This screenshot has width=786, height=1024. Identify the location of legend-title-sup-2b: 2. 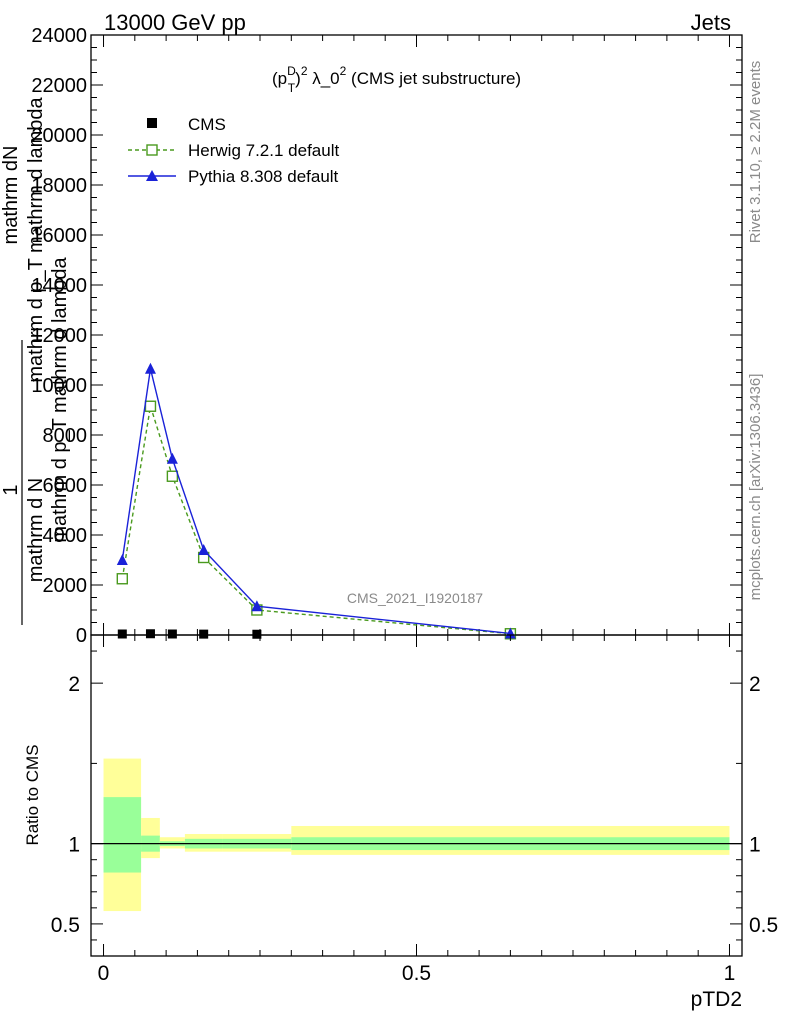
(343, 71).